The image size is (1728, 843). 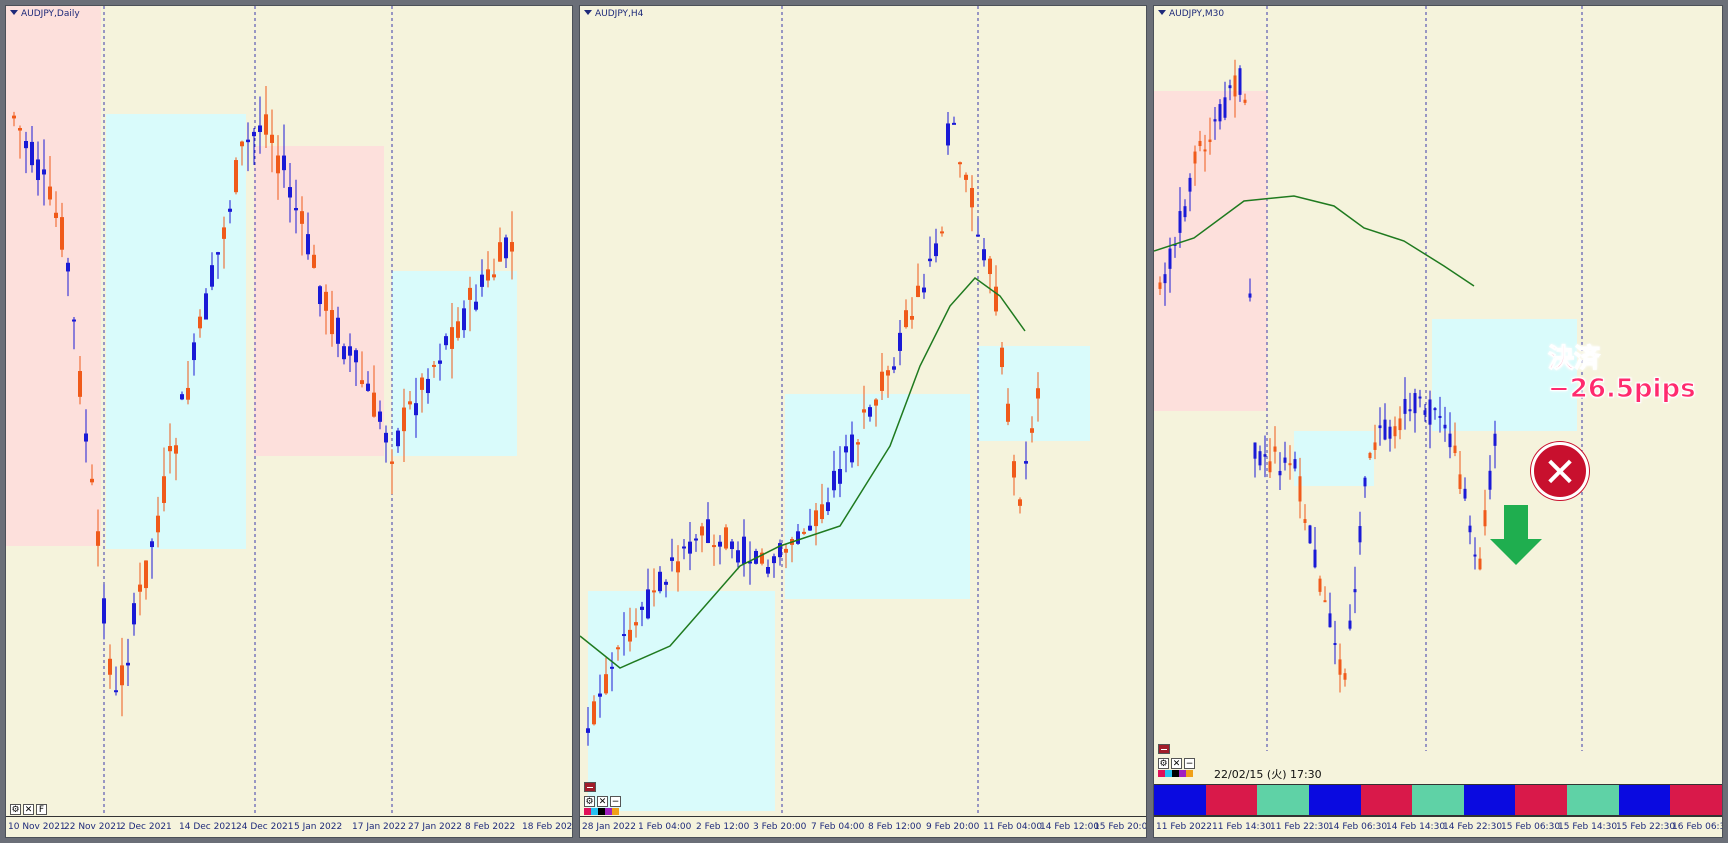 I want to click on bar-timestamp: 22/02/15 (火) 17:30, so click(x=1268, y=774).